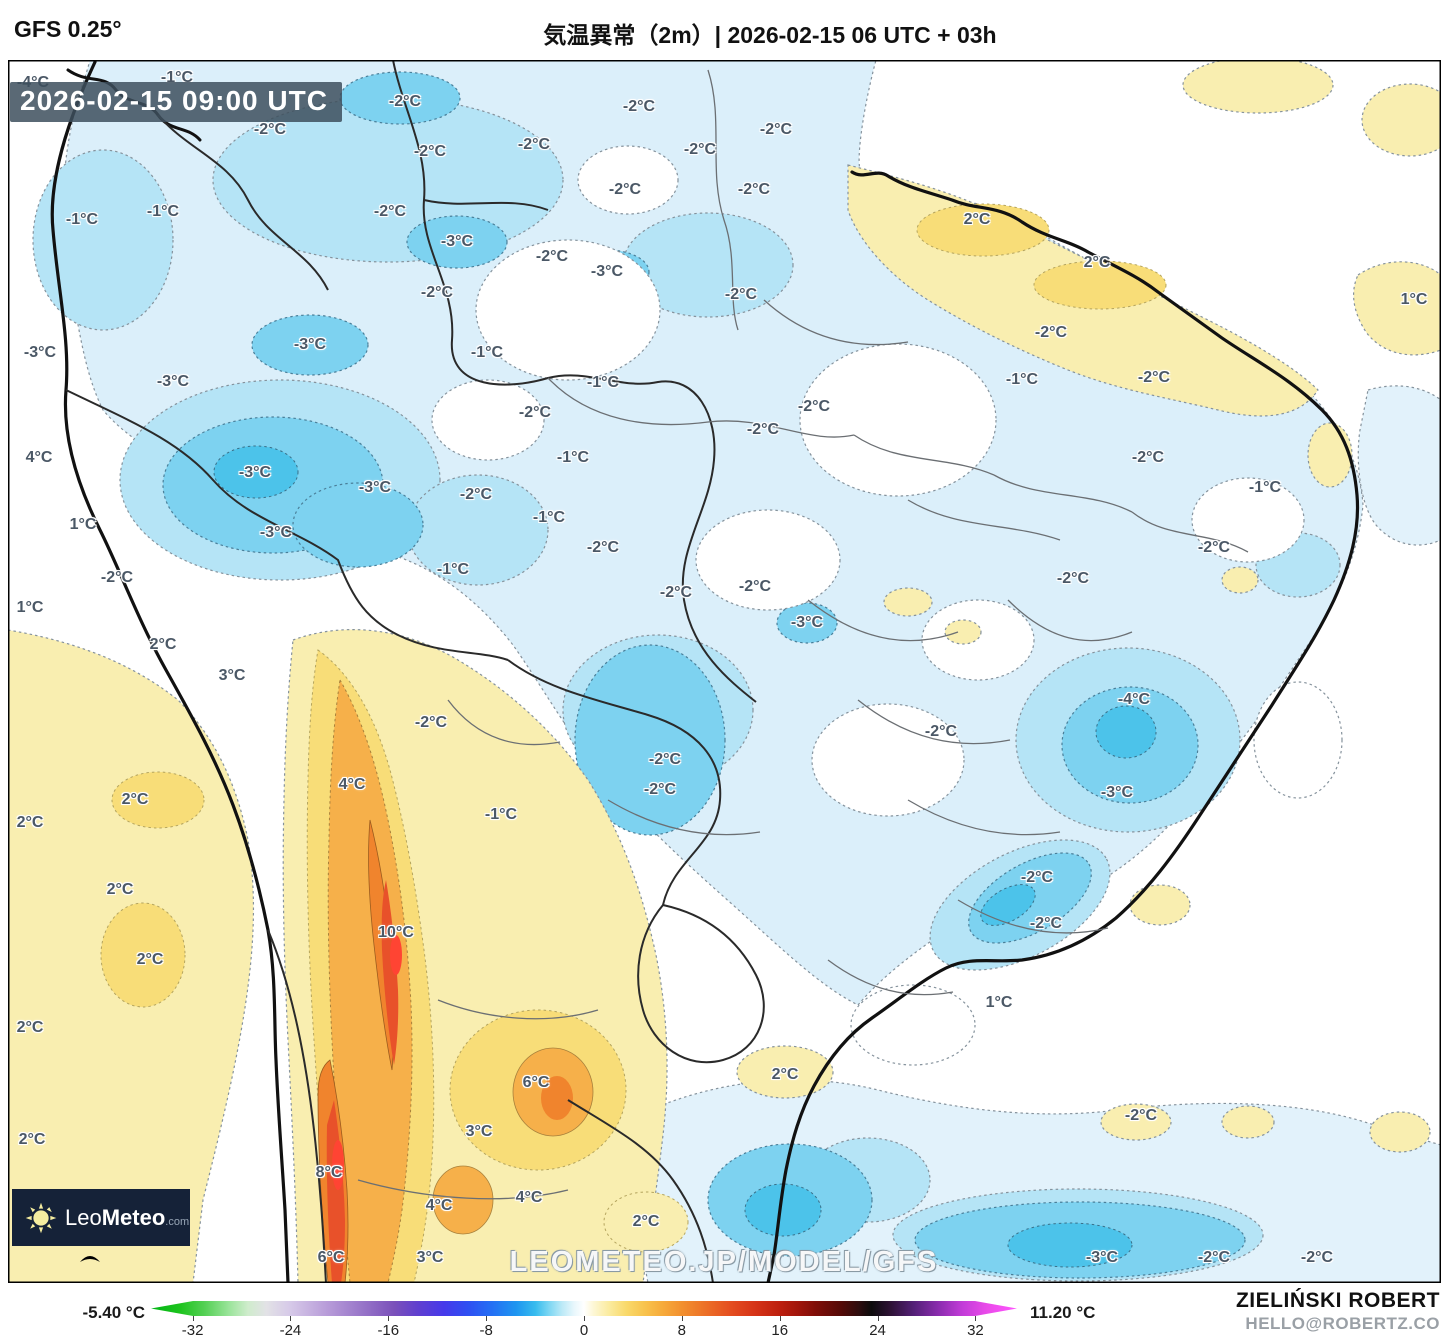  I want to click on logo-text: LeoMeteo.com, so click(127, 1217).